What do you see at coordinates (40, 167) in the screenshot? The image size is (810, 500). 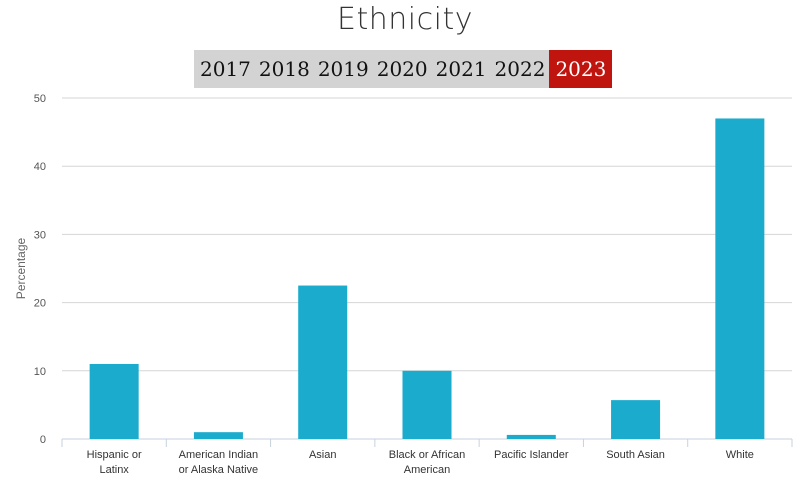 I see `y-tick-label: 40` at bounding box center [40, 167].